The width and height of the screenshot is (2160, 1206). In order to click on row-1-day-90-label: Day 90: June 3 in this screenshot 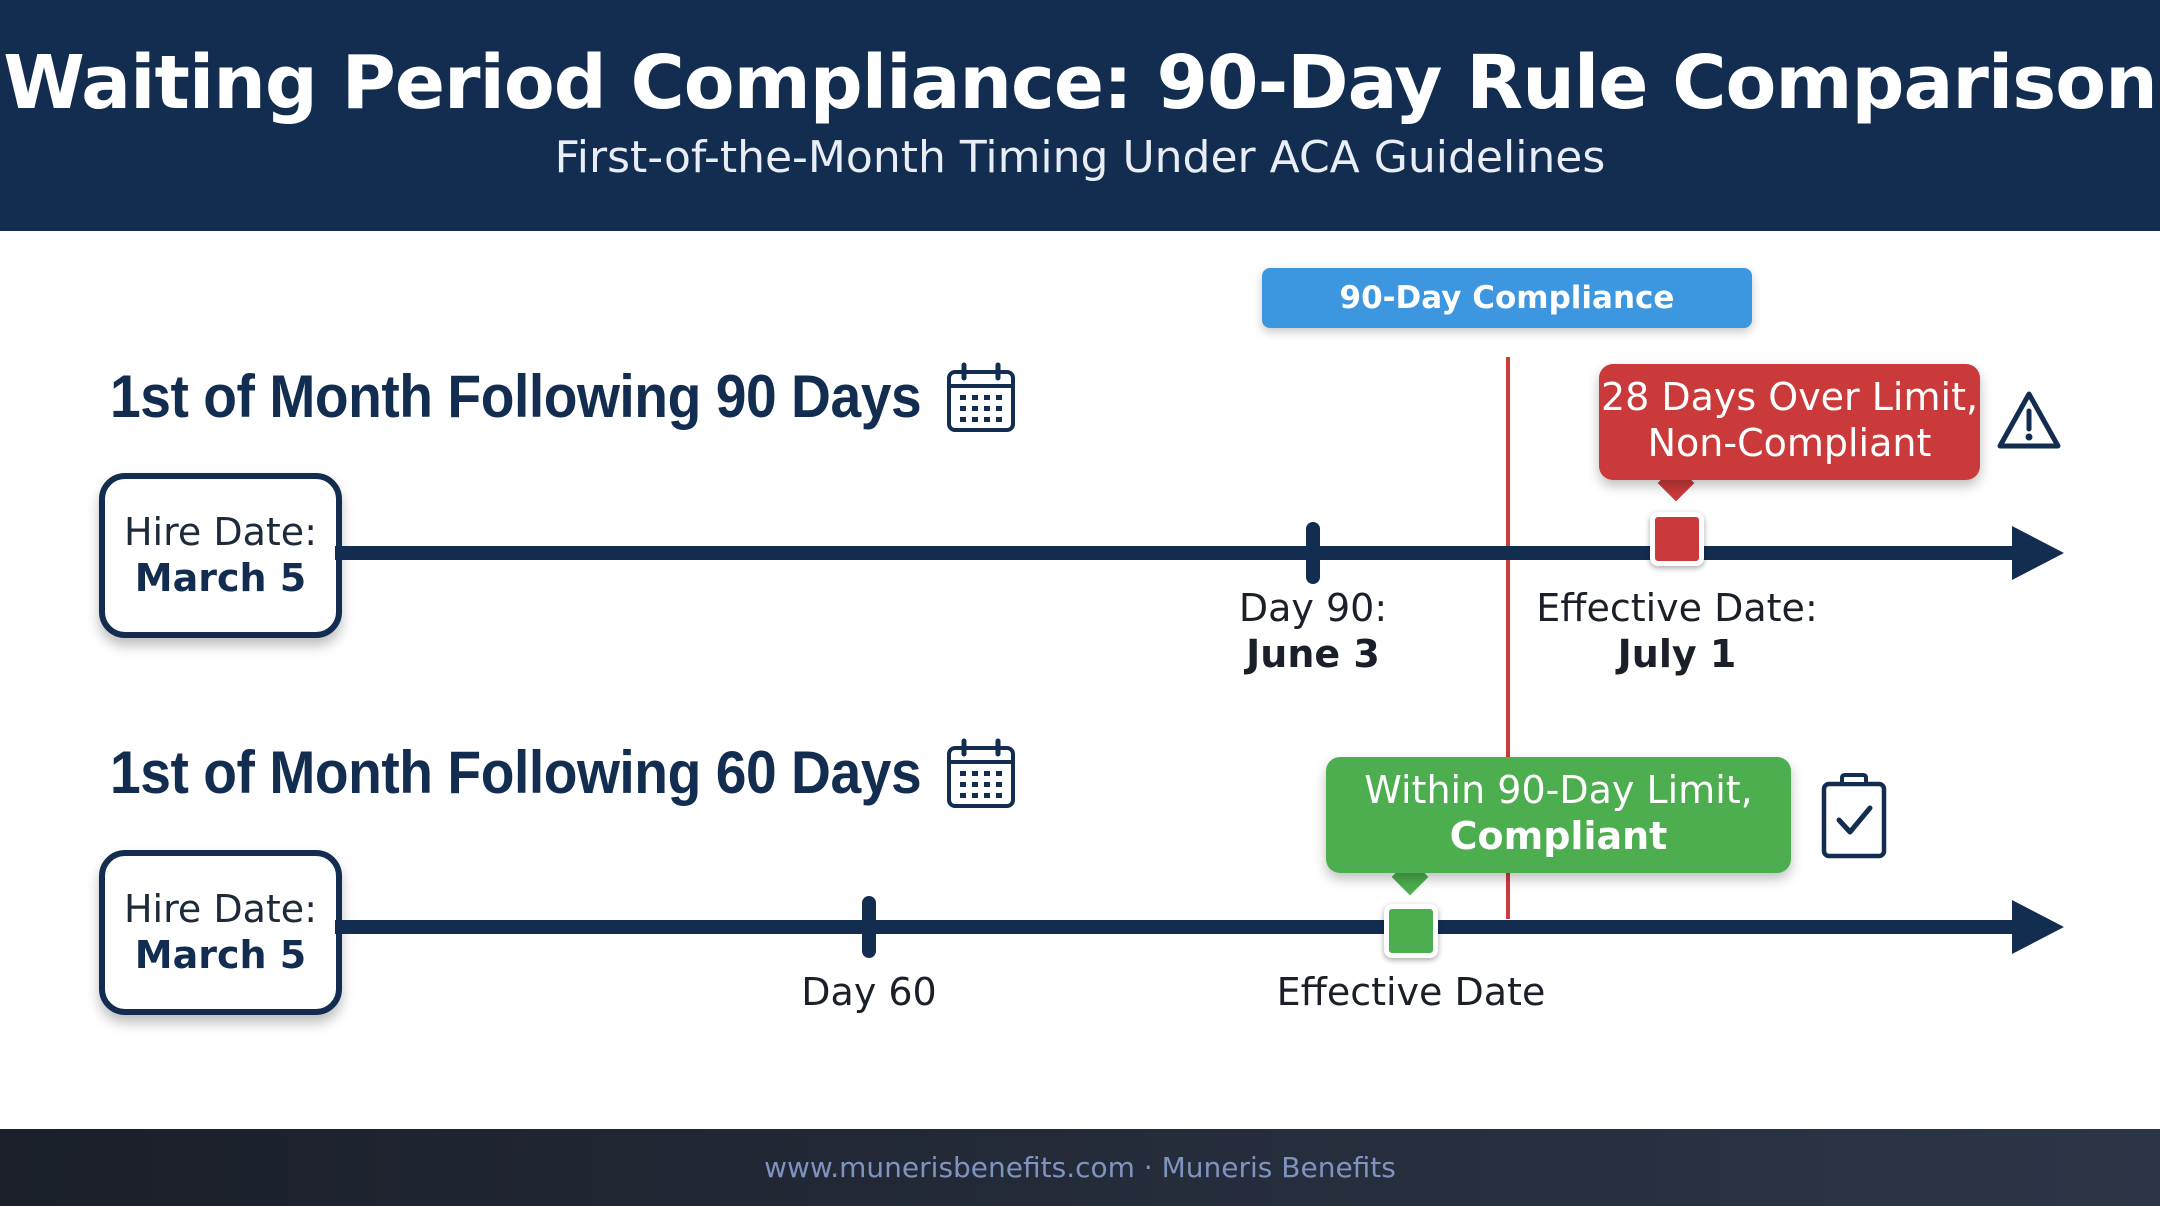, I will do `click(1313, 631)`.